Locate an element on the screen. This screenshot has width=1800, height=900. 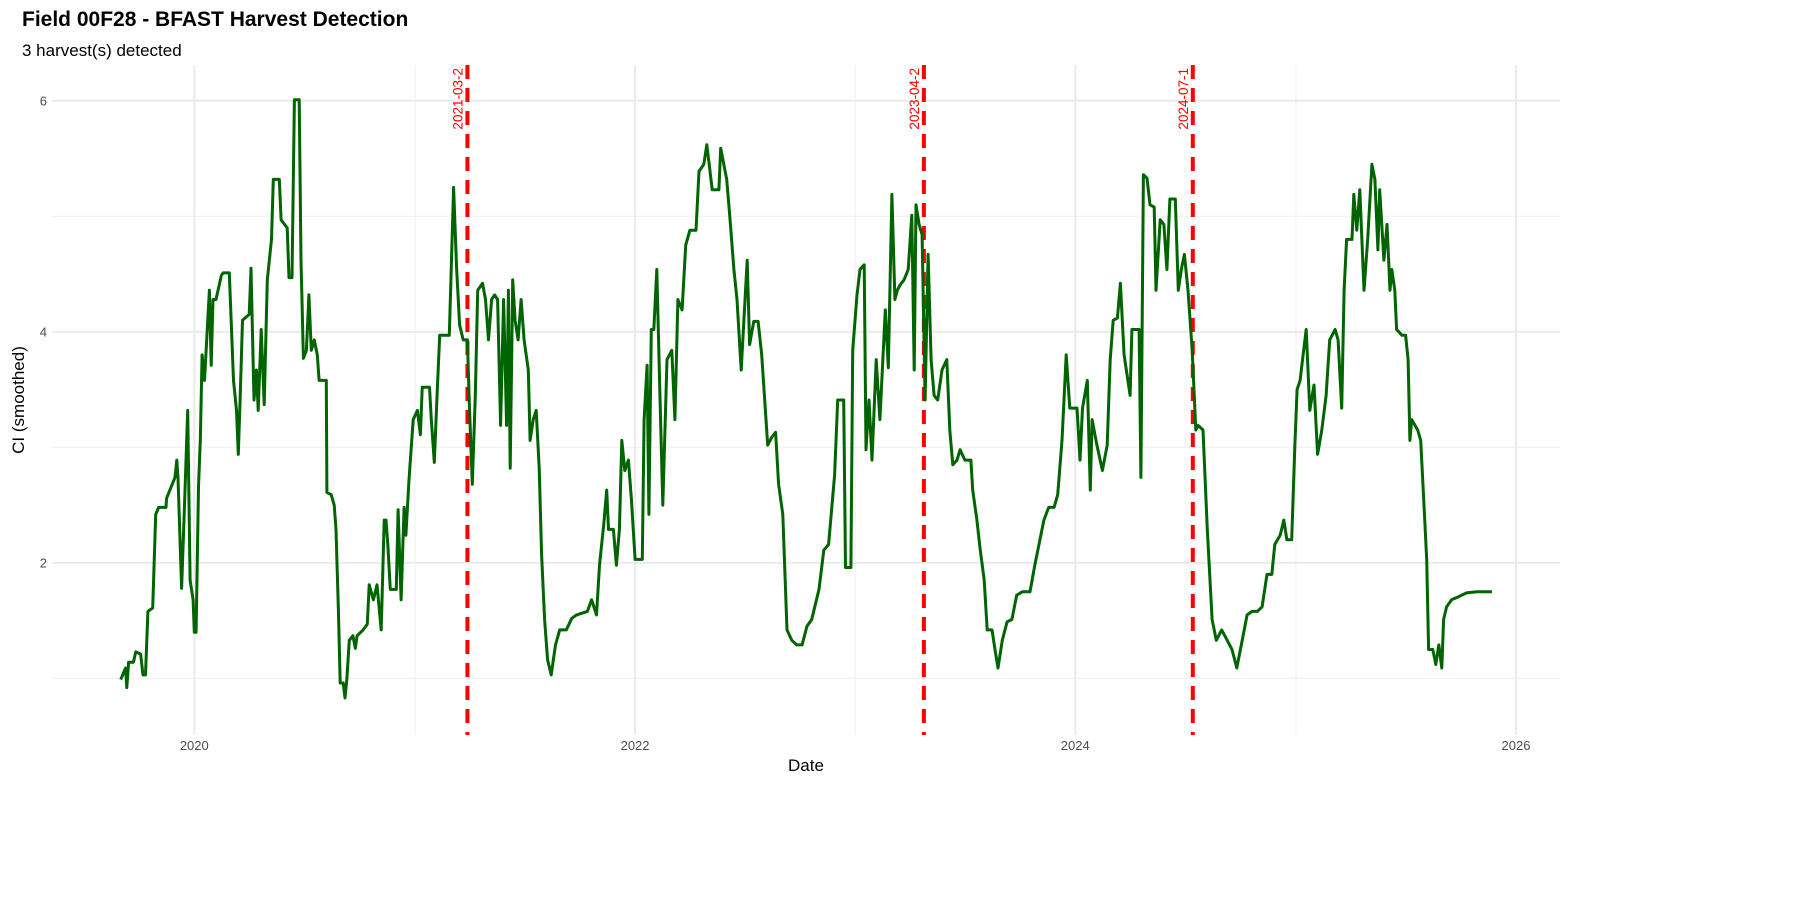
y-axis-title: CI (smoothed) is located at coordinates (18, 400).